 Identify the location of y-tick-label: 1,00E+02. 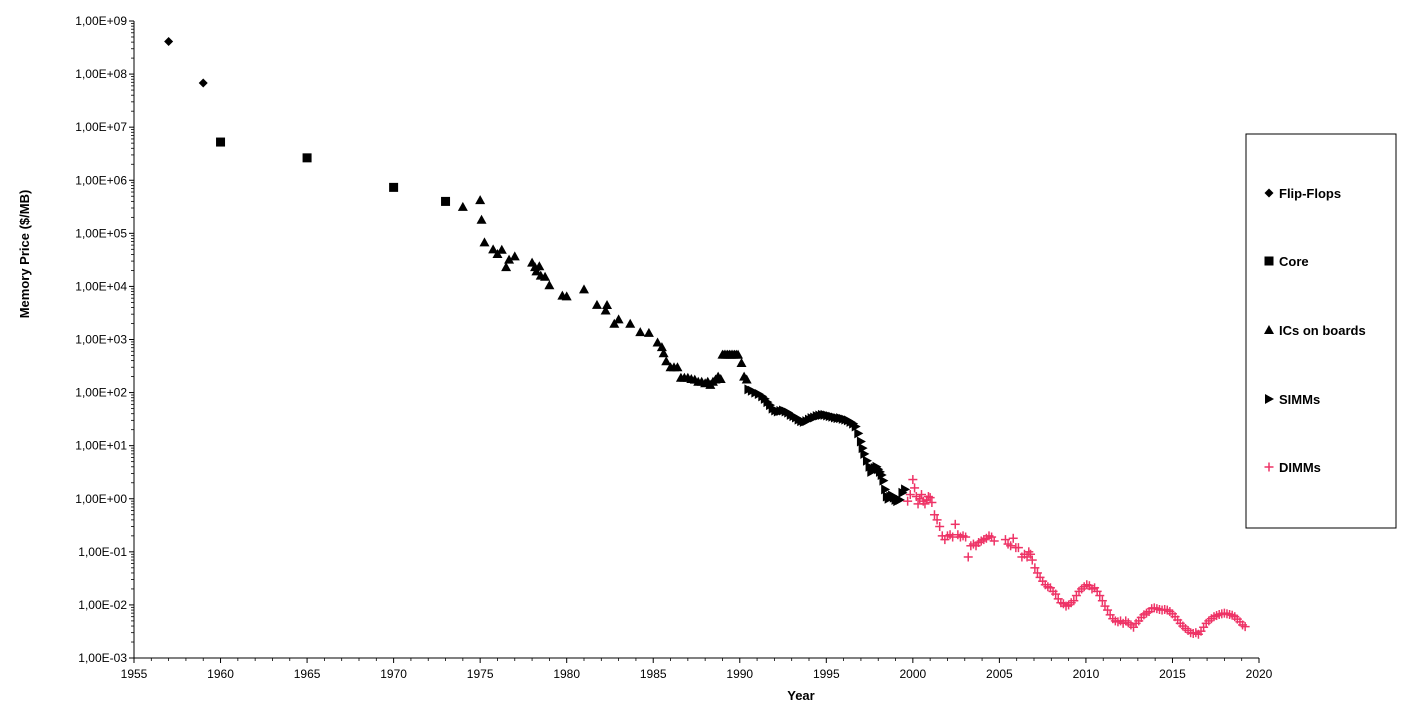
(101, 393).